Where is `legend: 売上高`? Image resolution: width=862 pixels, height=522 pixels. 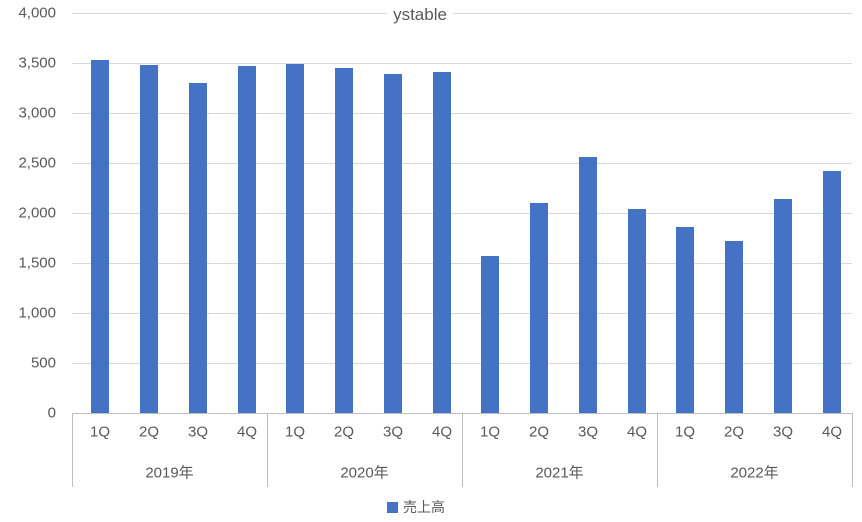
legend: 売上高 is located at coordinates (416, 507).